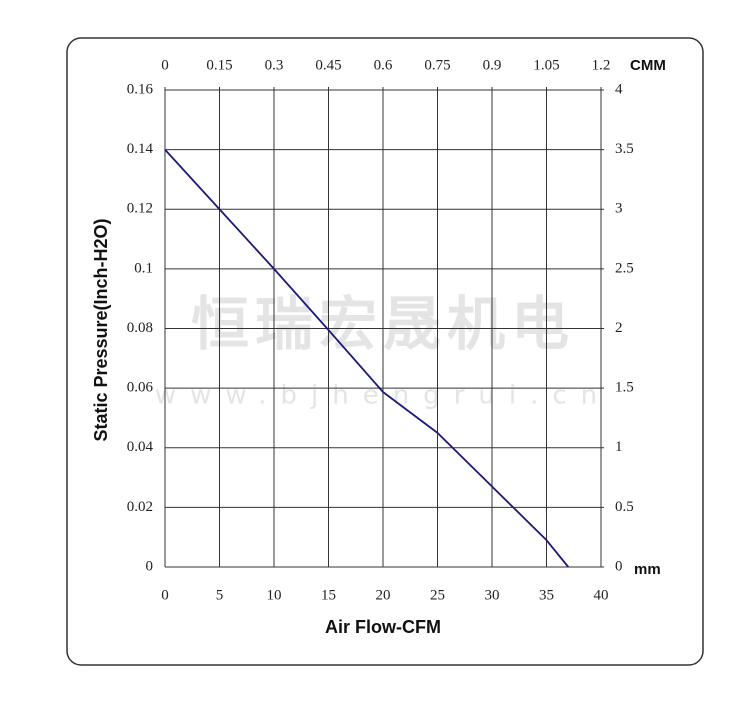 The height and width of the screenshot is (702, 750). What do you see at coordinates (101, 329) in the screenshot?
I see `y-axis-title: Static Pressure(Inch-H2O)` at bounding box center [101, 329].